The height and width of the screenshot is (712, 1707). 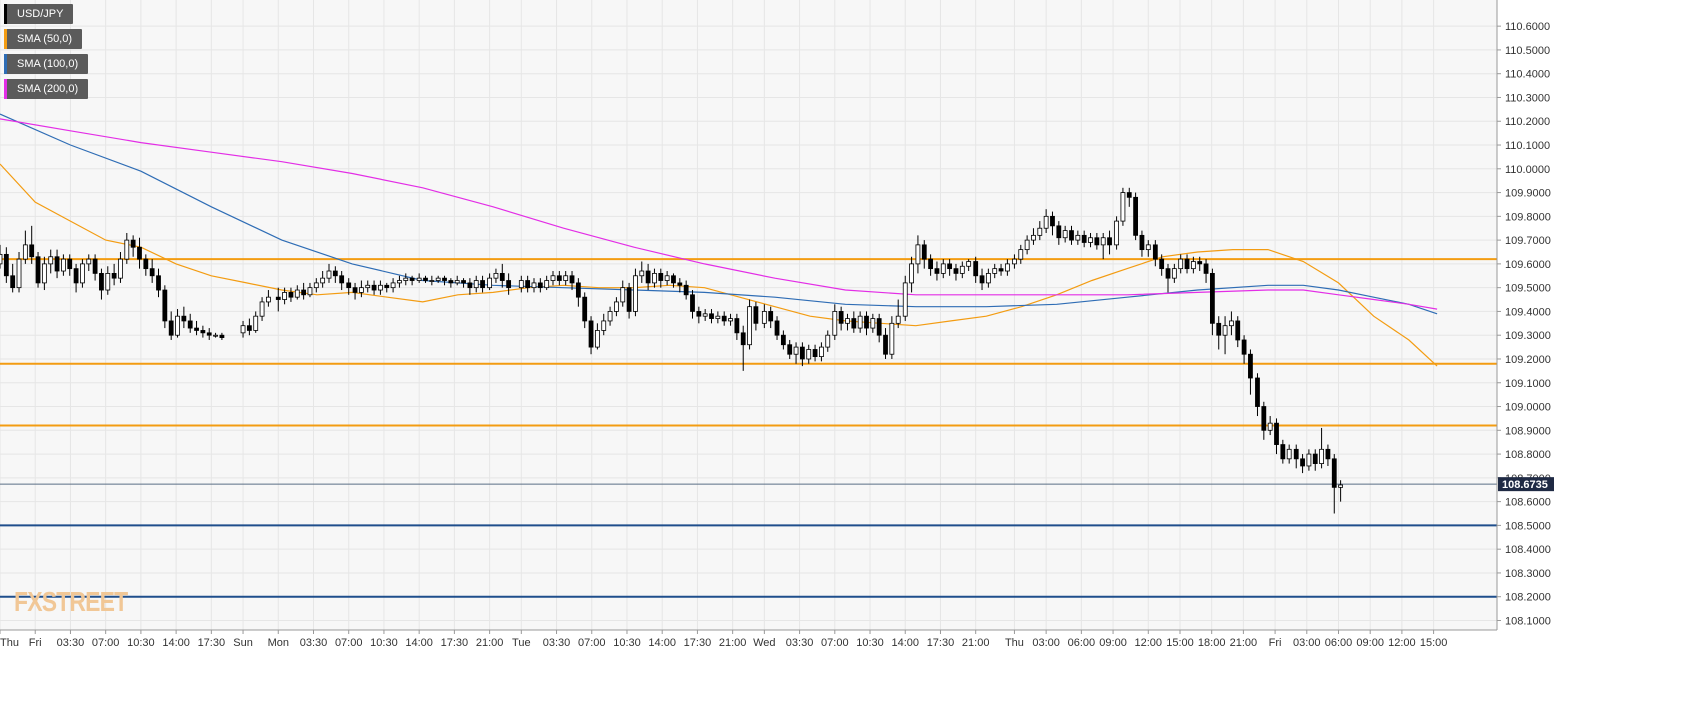 I want to click on y-tick-label: 109.3000, so click(x=1528, y=336).